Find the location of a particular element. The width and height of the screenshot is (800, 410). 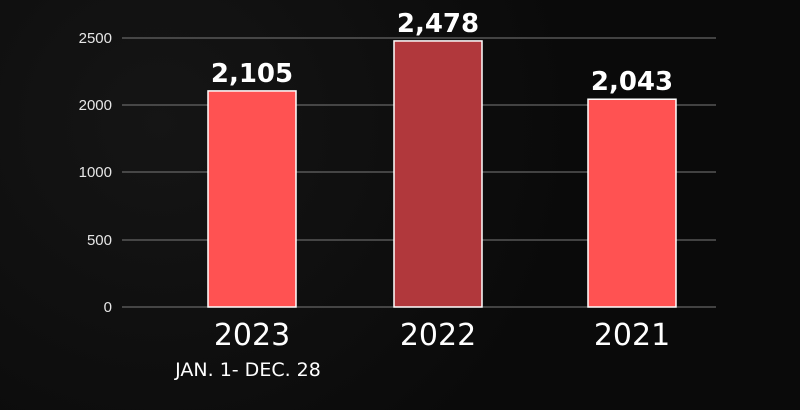

category-note: JAN. 1- DEC. 28 is located at coordinates (247, 370).